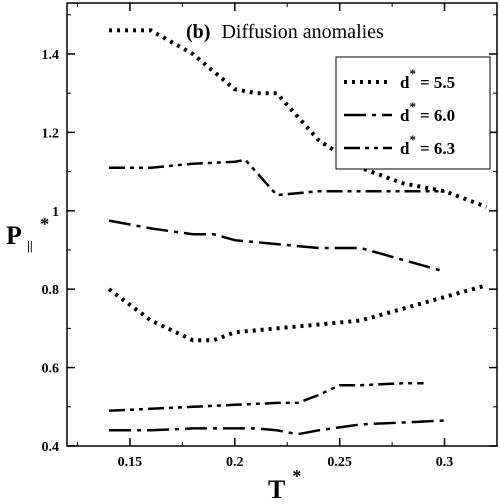 The height and width of the screenshot is (504, 500). What do you see at coordinates (51, 369) in the screenshot?
I see `y-tick-label: 0.6` at bounding box center [51, 369].